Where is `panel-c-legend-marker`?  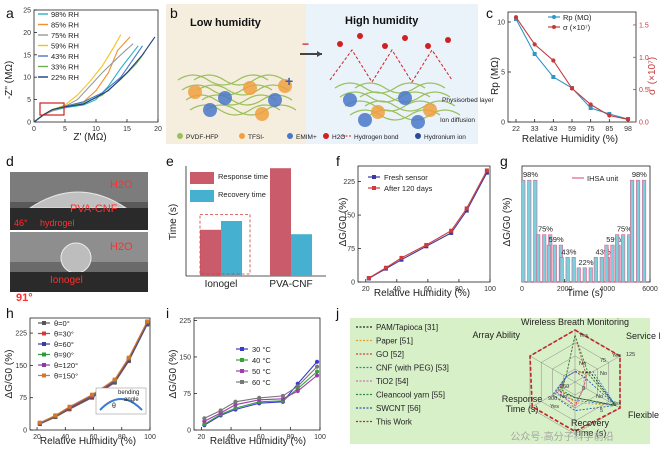 panel-c-legend-marker is located at coordinates (554, 27).